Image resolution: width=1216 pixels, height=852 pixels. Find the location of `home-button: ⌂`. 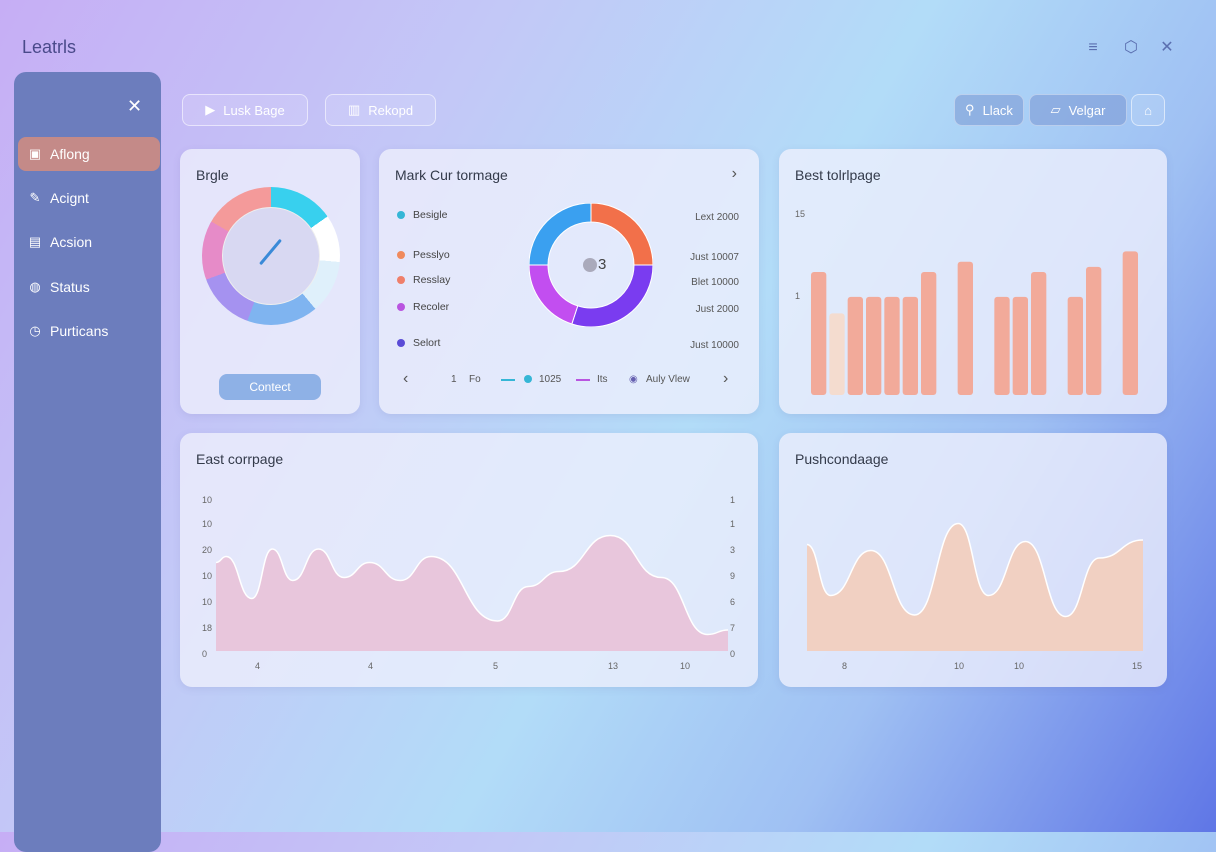

home-button: ⌂ is located at coordinates (1148, 110).